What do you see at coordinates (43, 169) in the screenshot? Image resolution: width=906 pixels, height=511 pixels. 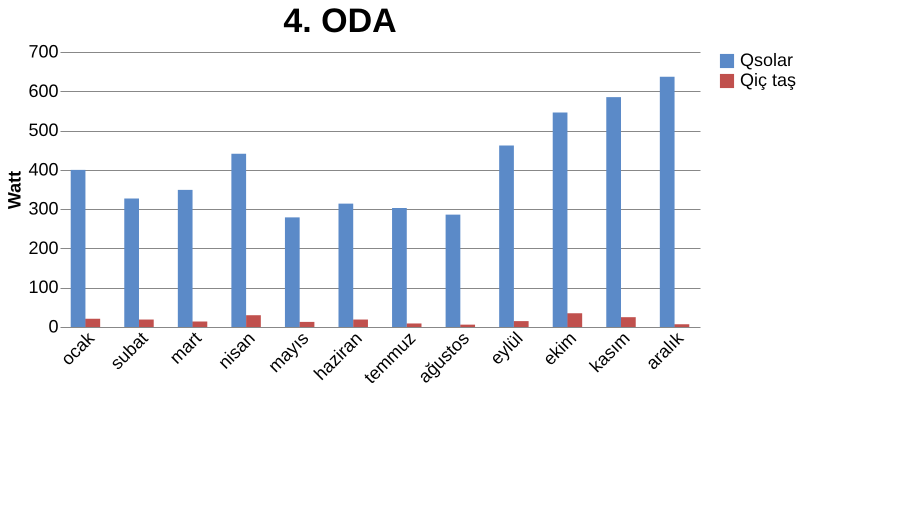 I see `y-tick-label: 400` at bounding box center [43, 169].